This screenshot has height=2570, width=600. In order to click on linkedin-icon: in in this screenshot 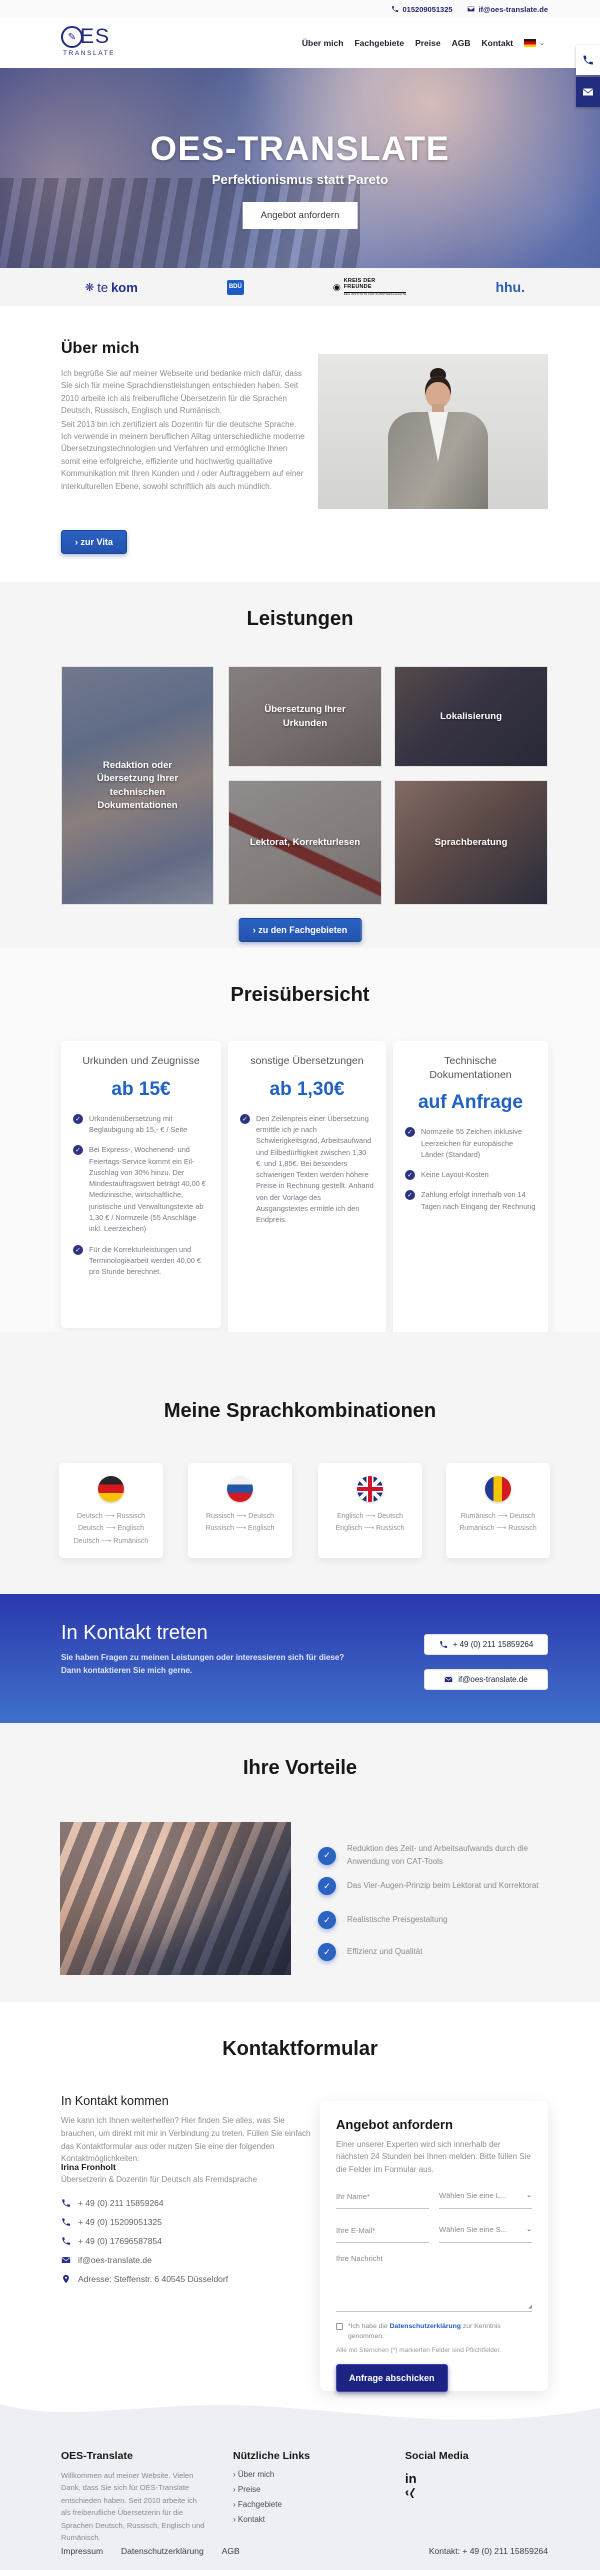, I will do `click(411, 2478)`.